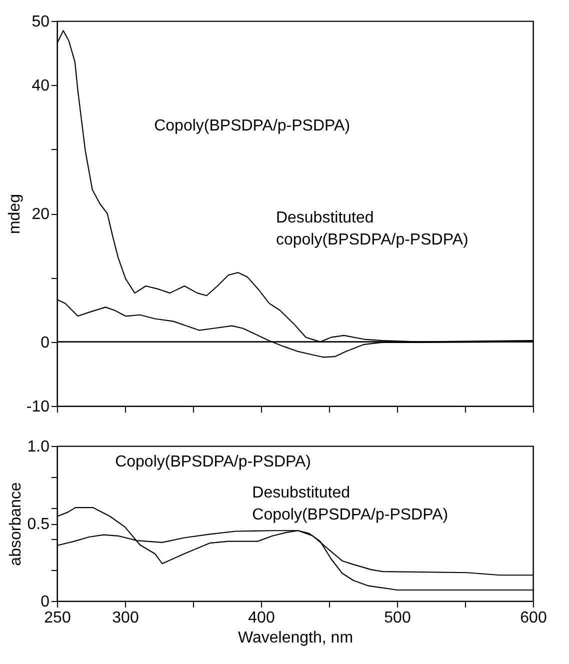 The width and height of the screenshot is (569, 664). What do you see at coordinates (38, 407) in the screenshot?
I see `y-tick-label: -10` at bounding box center [38, 407].